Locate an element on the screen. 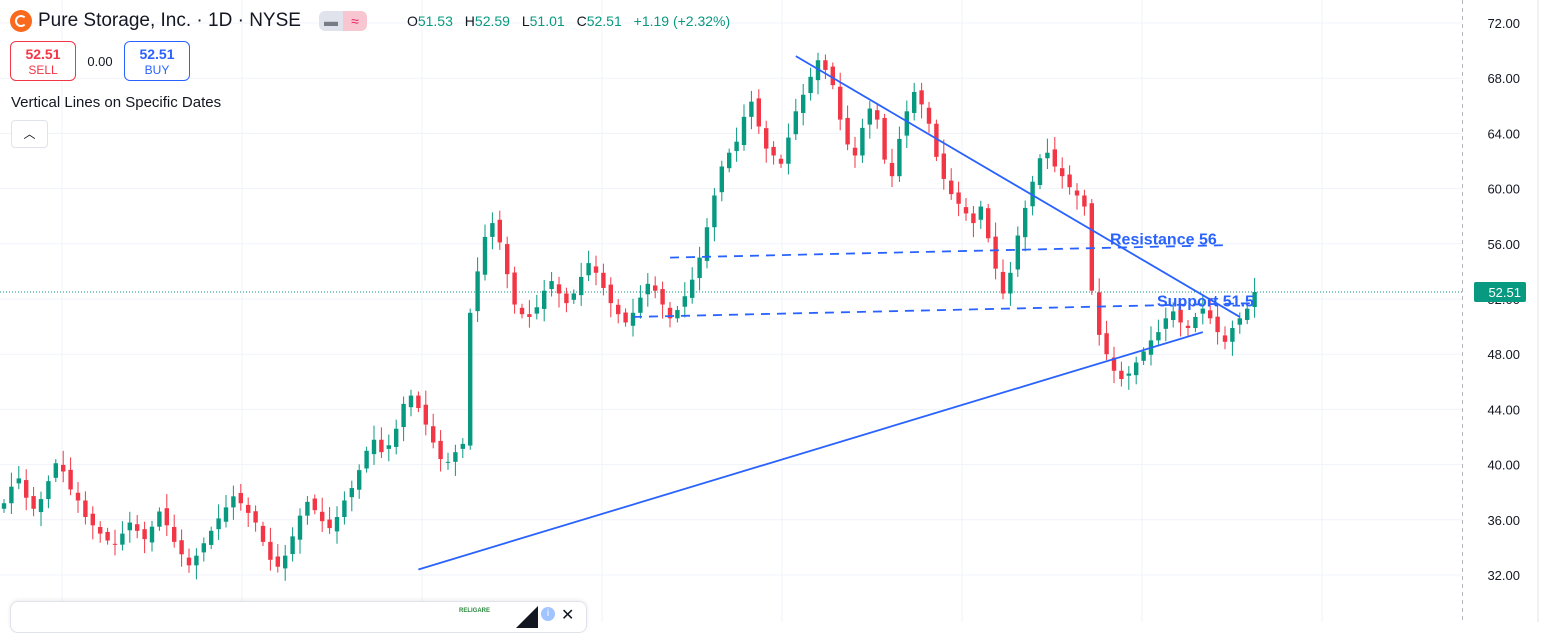 The height and width of the screenshot is (633, 1545). buy-price: 52.51 is located at coordinates (157, 54).